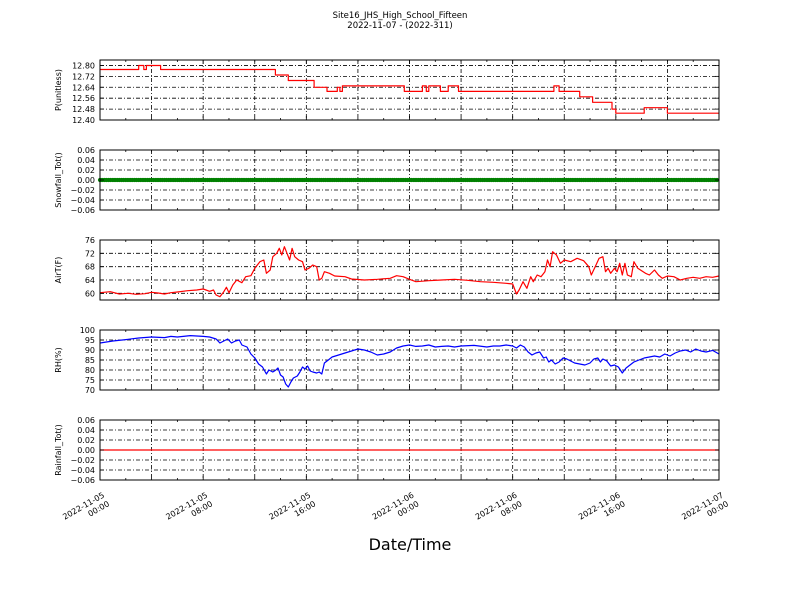 The width and height of the screenshot is (800, 604). What do you see at coordinates (58, 270) in the screenshot?
I see `y-axis-label: AirT(F)` at bounding box center [58, 270].